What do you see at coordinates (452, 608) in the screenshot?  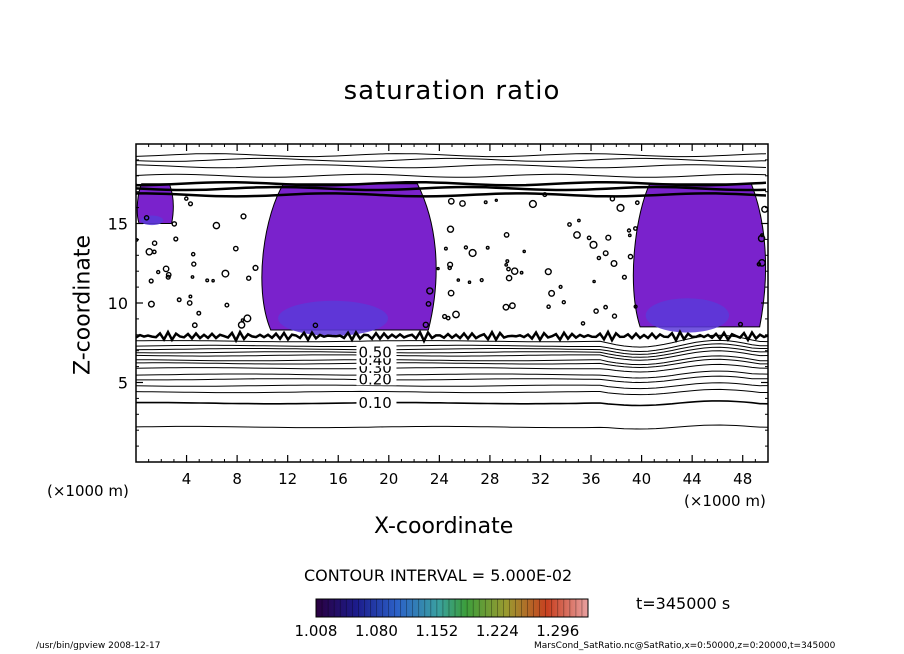 I see `colorbar-bar` at bounding box center [452, 608].